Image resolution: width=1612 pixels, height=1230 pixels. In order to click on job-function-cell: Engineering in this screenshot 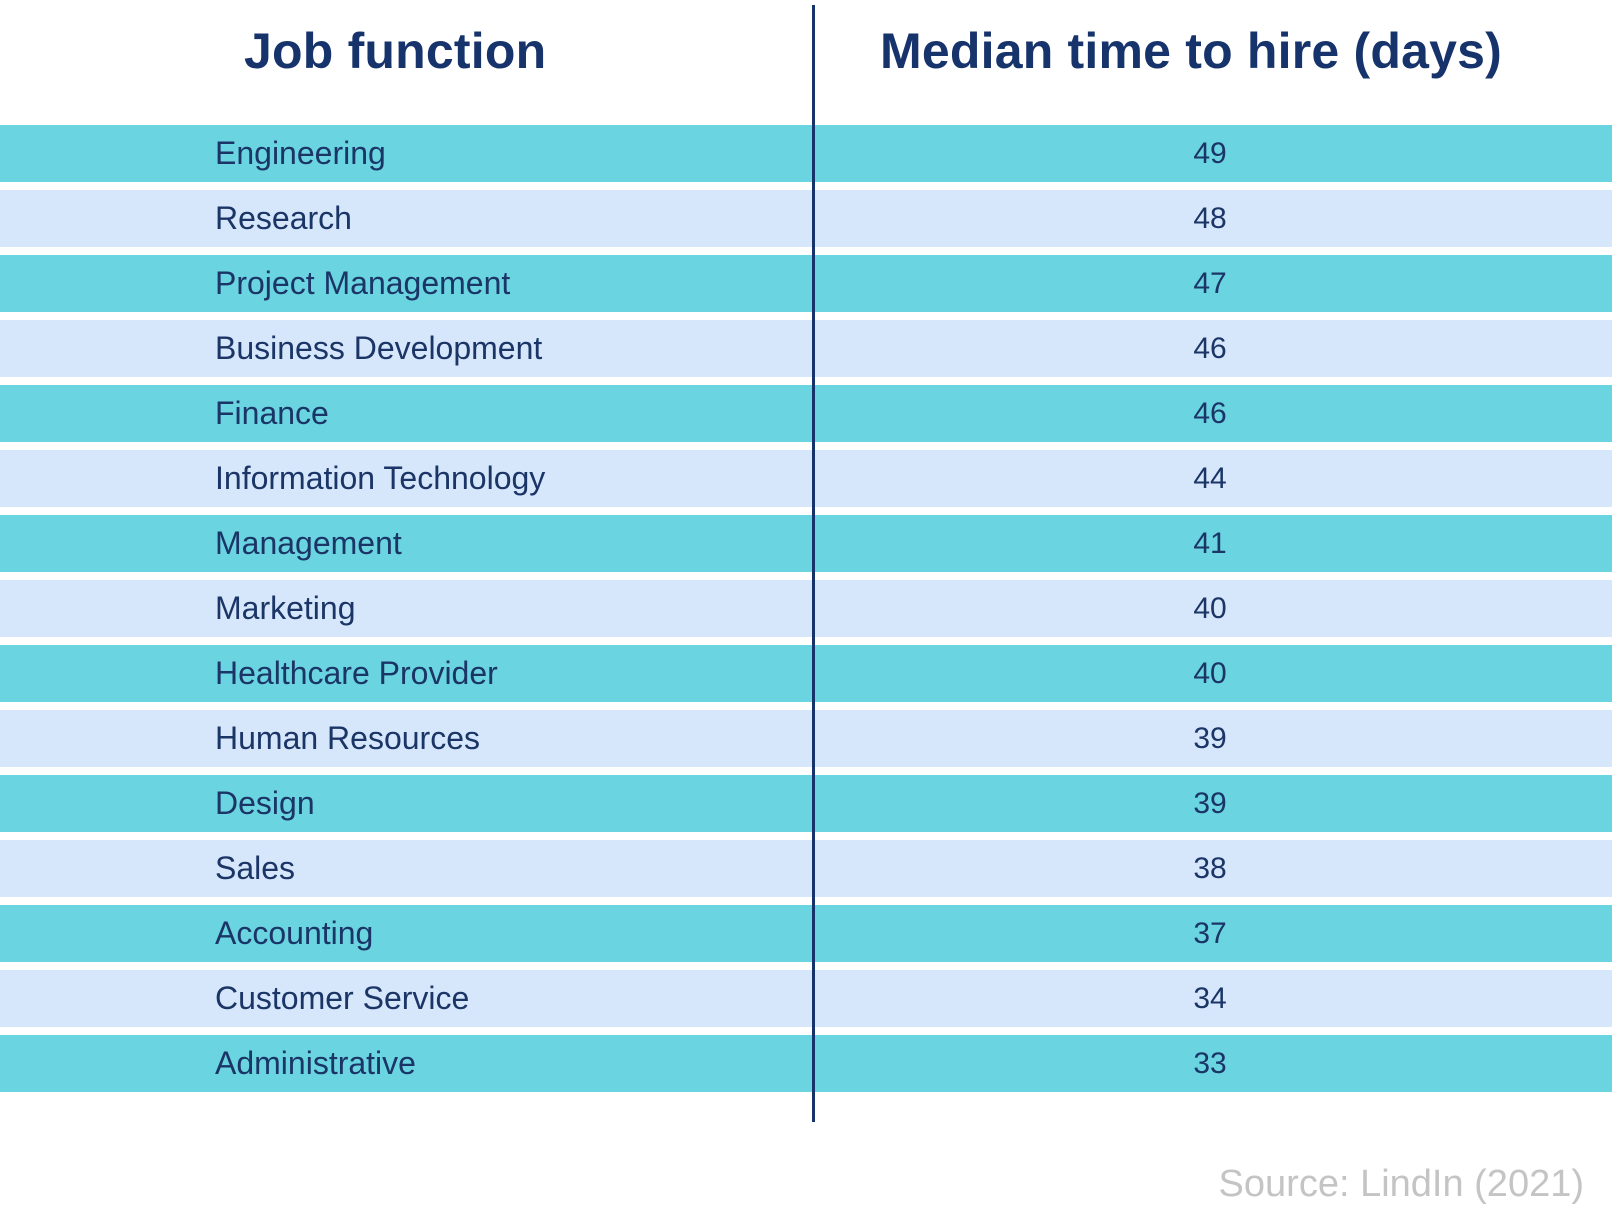, I will do `click(300, 153)`.